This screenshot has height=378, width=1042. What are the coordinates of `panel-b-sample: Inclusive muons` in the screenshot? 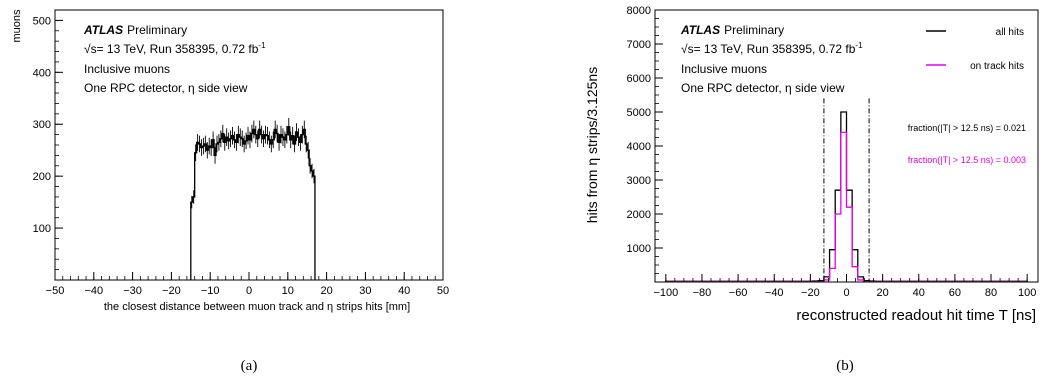 It's located at (724, 69).